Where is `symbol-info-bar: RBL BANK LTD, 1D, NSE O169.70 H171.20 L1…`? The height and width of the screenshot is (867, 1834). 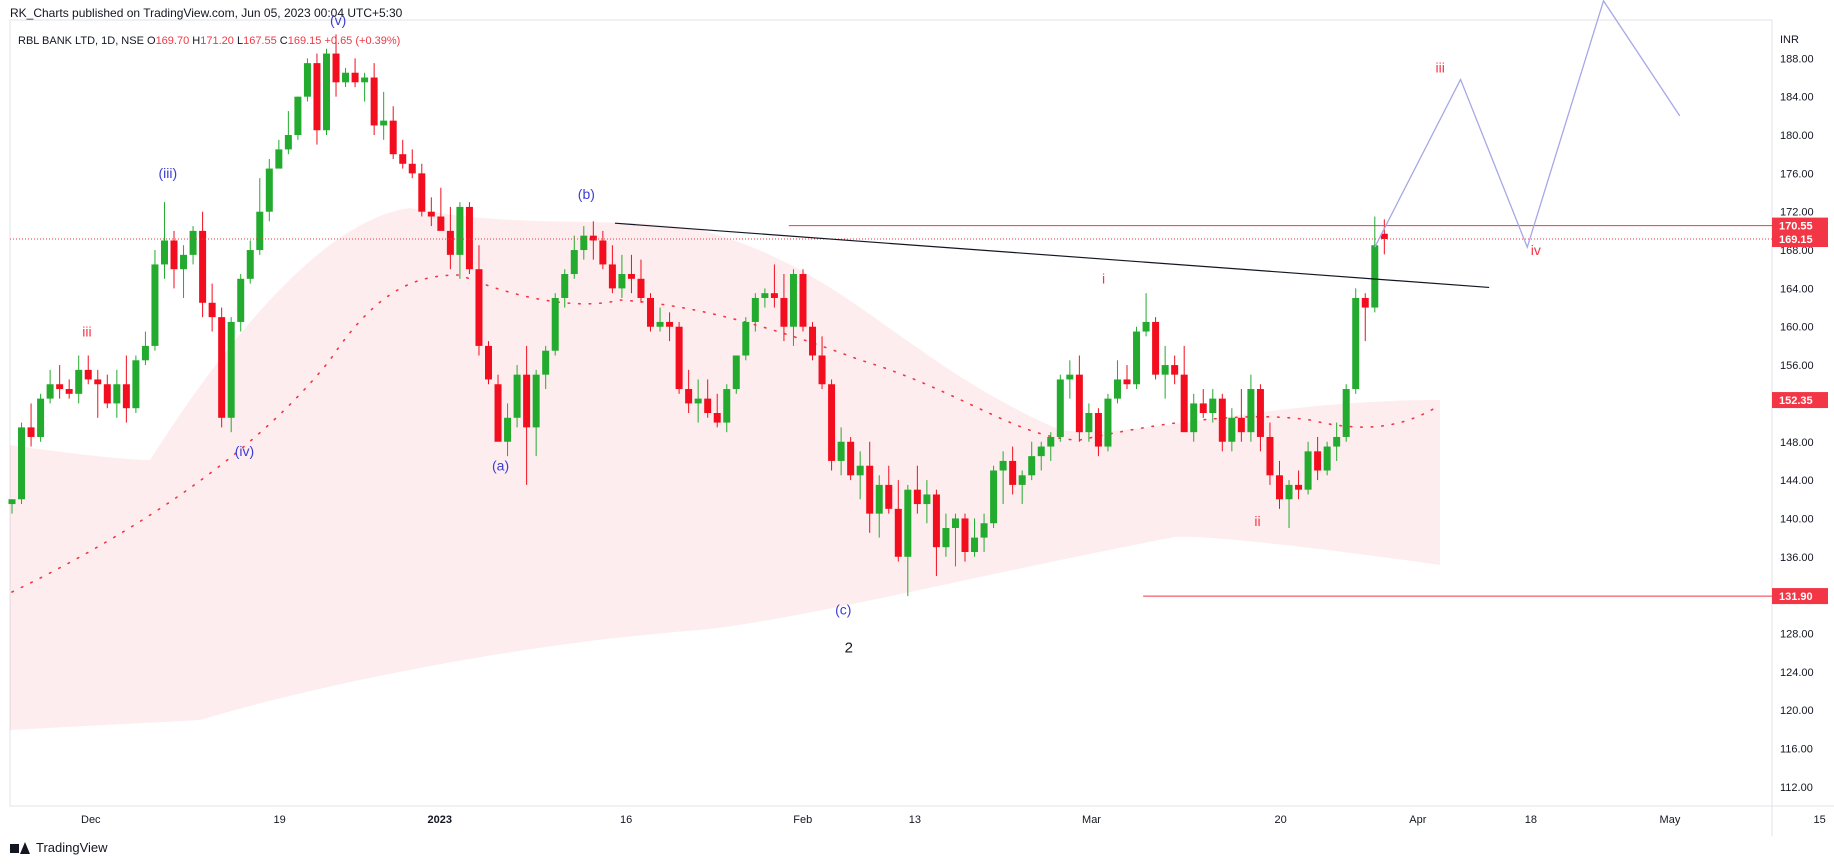
symbol-info-bar: RBL BANK LTD, 1D, NSE O169.70 H171.20 L1… is located at coordinates (209, 41).